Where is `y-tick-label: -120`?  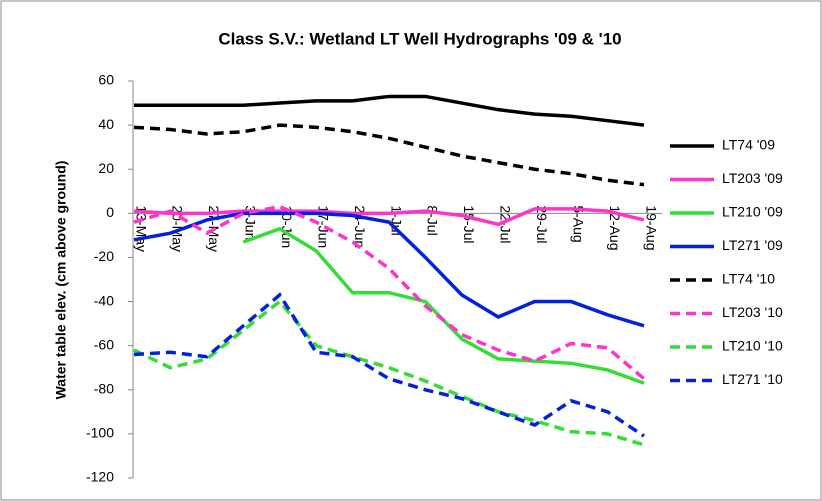 y-tick-label: -120 is located at coordinates (100, 477).